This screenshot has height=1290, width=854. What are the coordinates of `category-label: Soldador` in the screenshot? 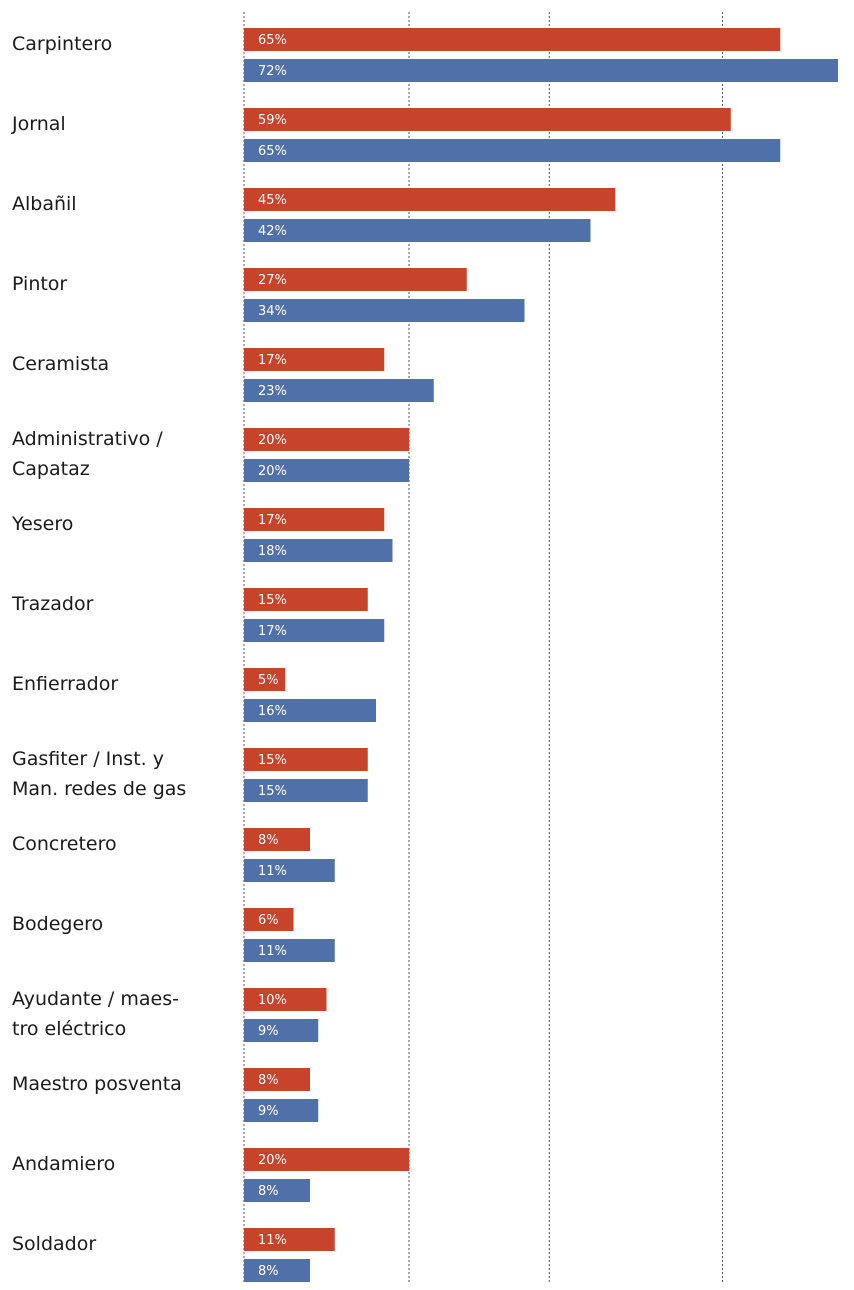 It's located at (54, 1244).